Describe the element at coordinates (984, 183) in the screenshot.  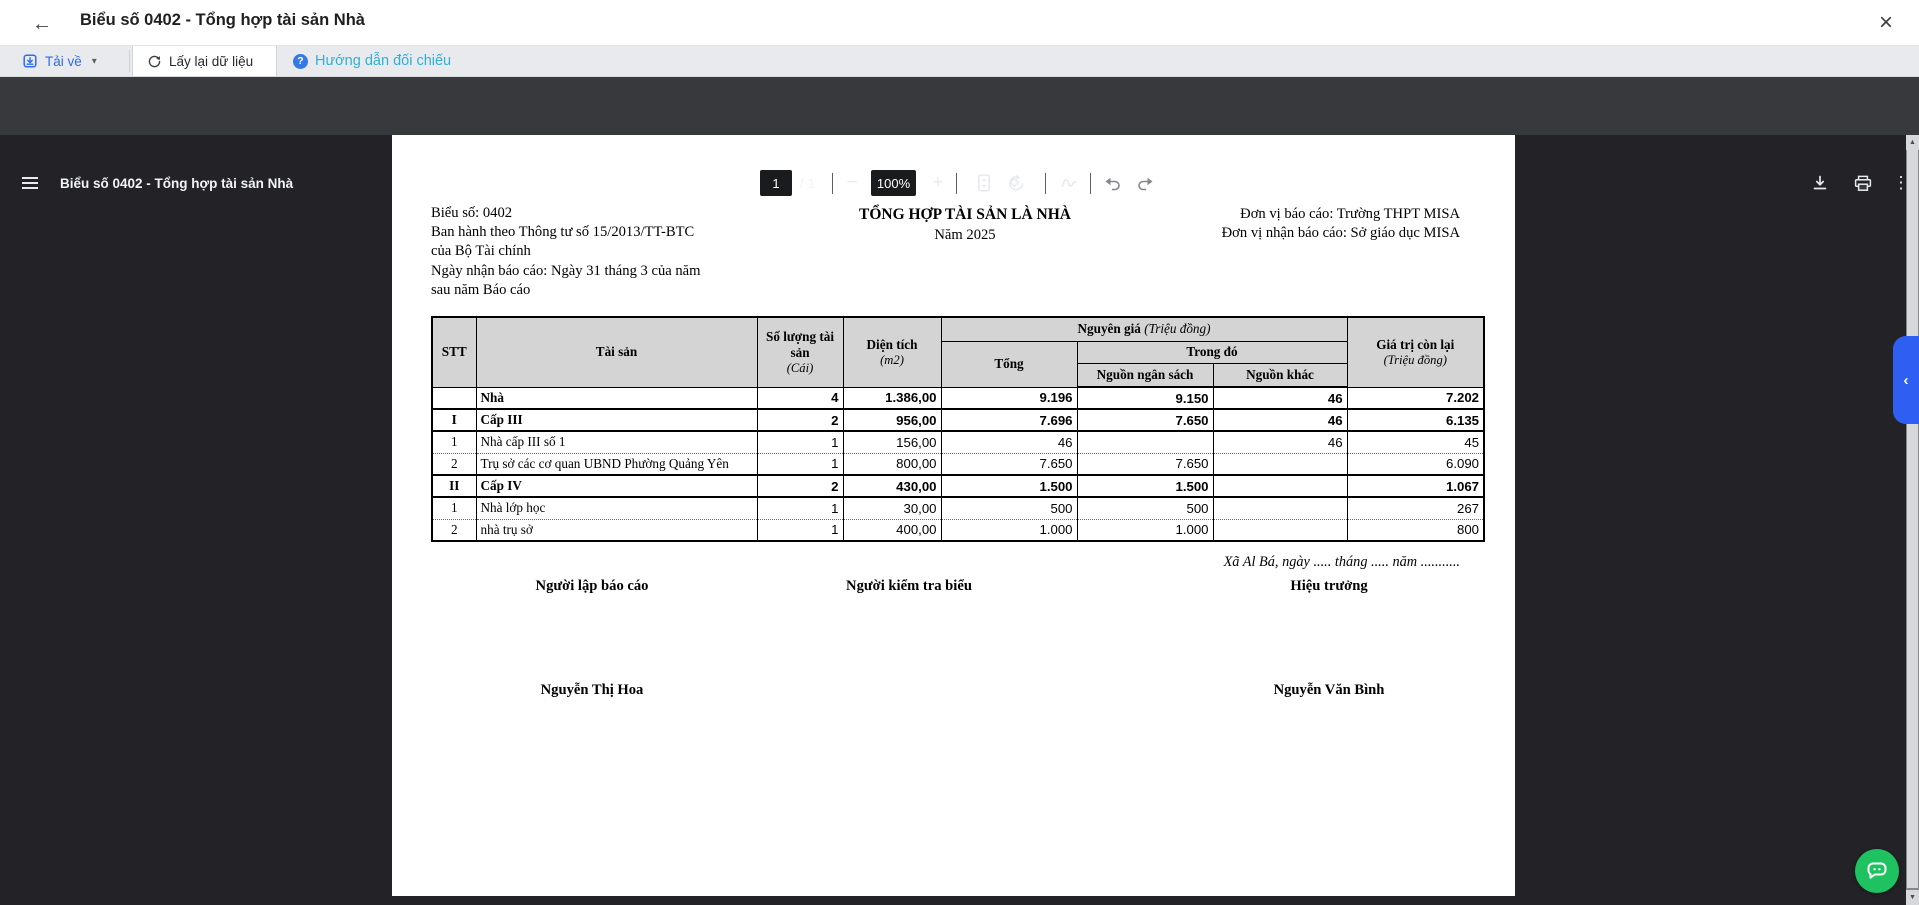
I see `fit-to-page-button` at that location.